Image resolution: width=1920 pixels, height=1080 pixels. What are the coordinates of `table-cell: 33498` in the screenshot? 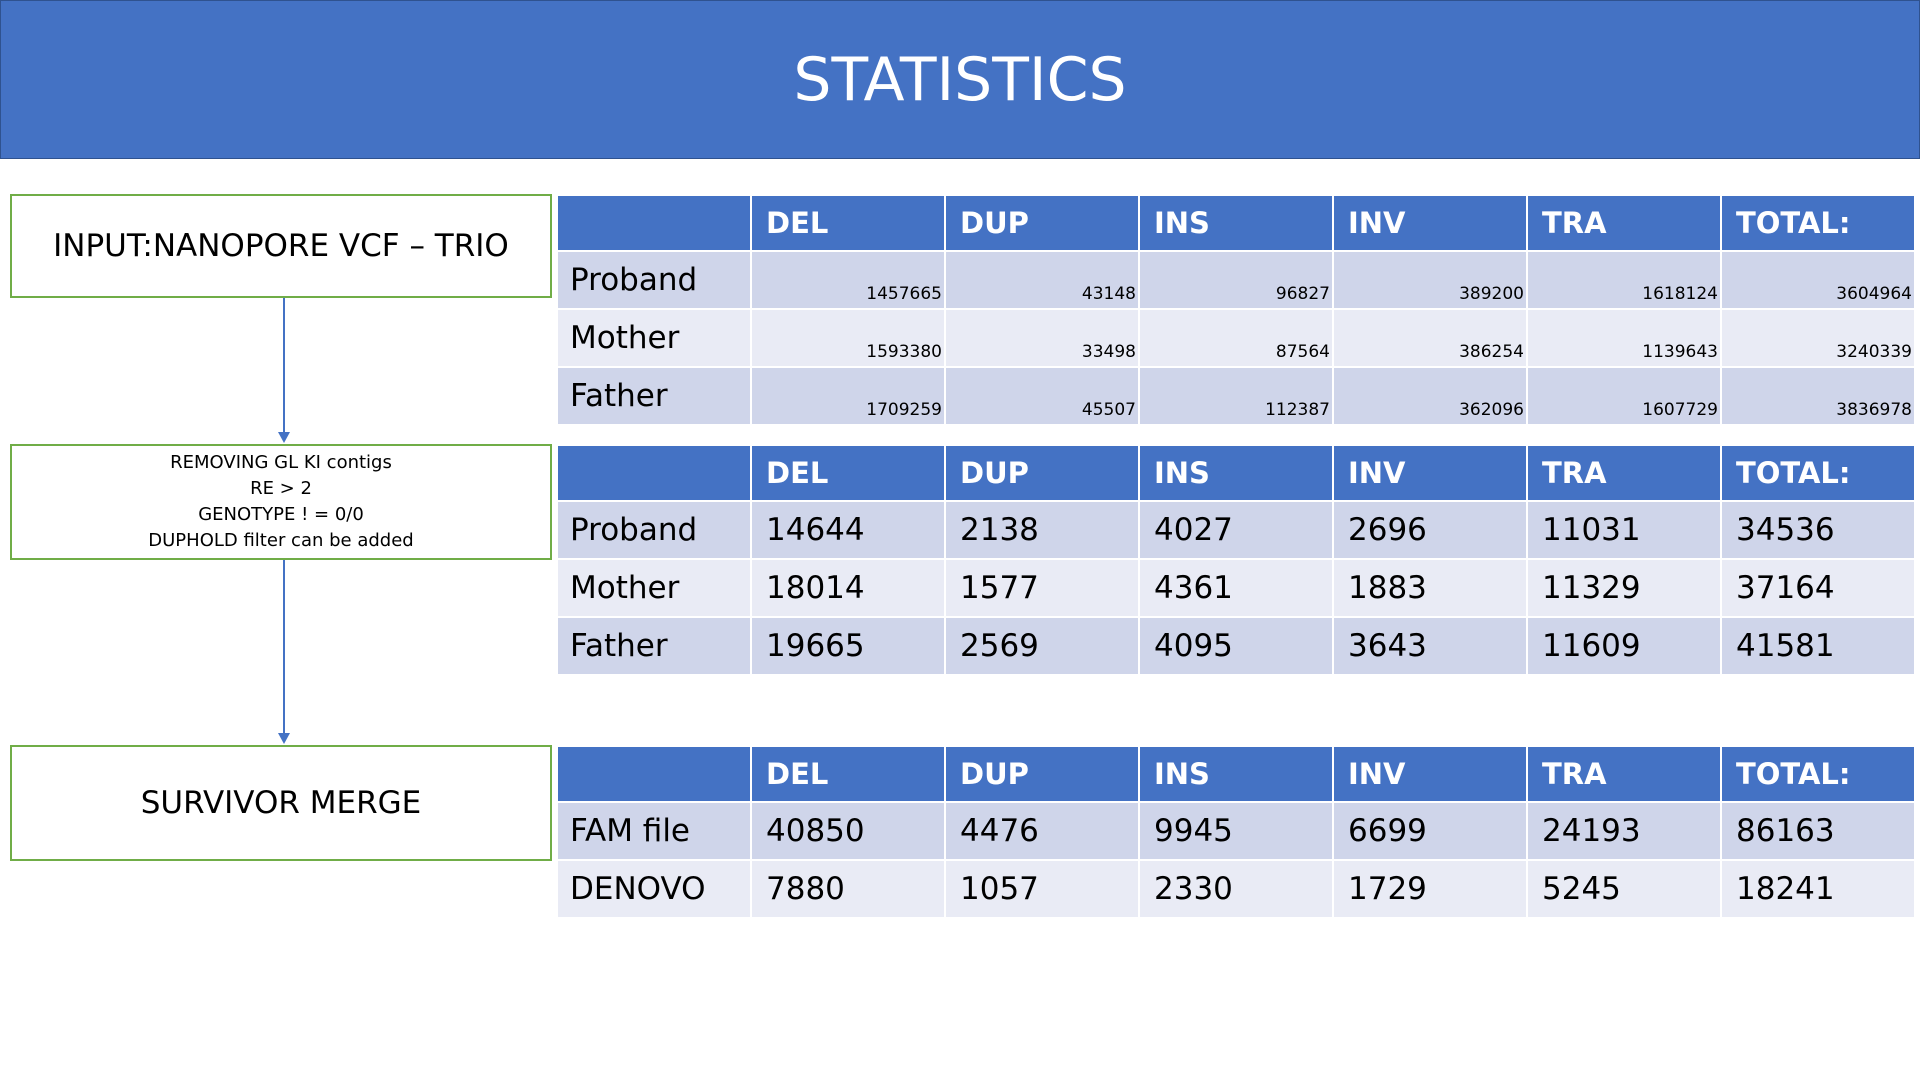 It's located at (1042, 338).